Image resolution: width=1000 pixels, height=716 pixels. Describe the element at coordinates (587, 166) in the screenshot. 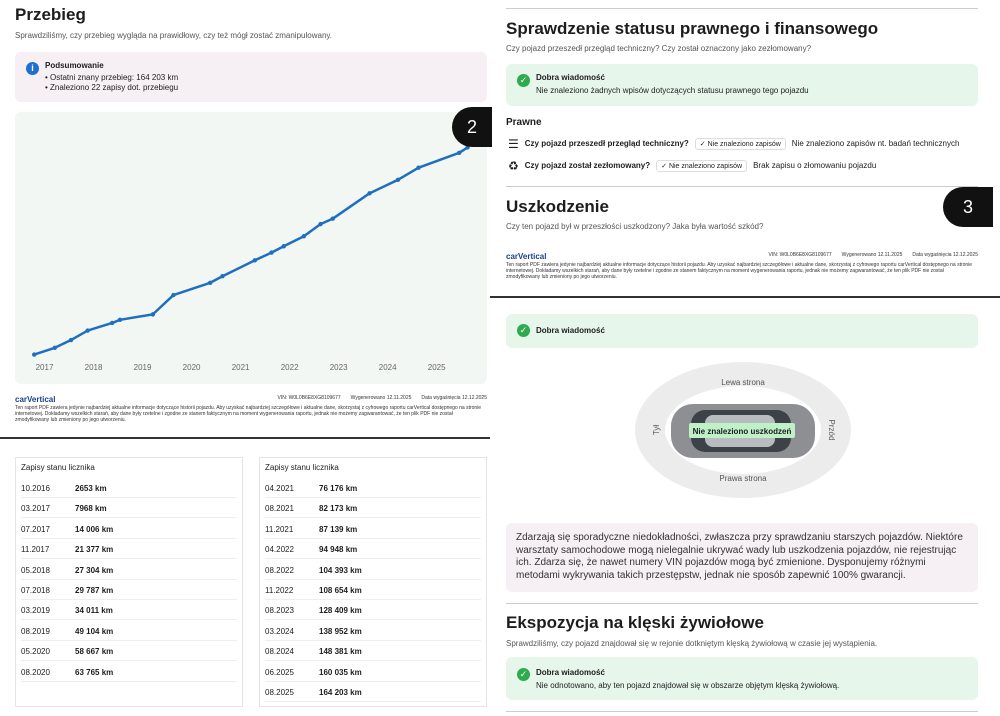

I see `question: Czy pojazd został zezłomowany?` at that location.